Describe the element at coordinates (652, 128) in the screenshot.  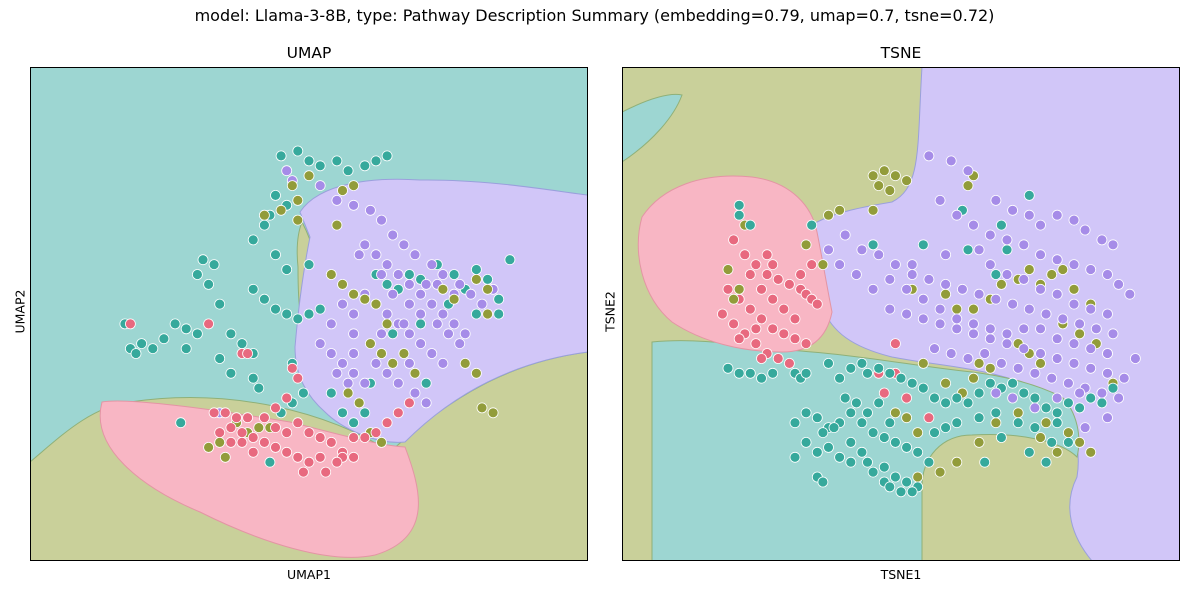
I see `region-teal-corner` at that location.